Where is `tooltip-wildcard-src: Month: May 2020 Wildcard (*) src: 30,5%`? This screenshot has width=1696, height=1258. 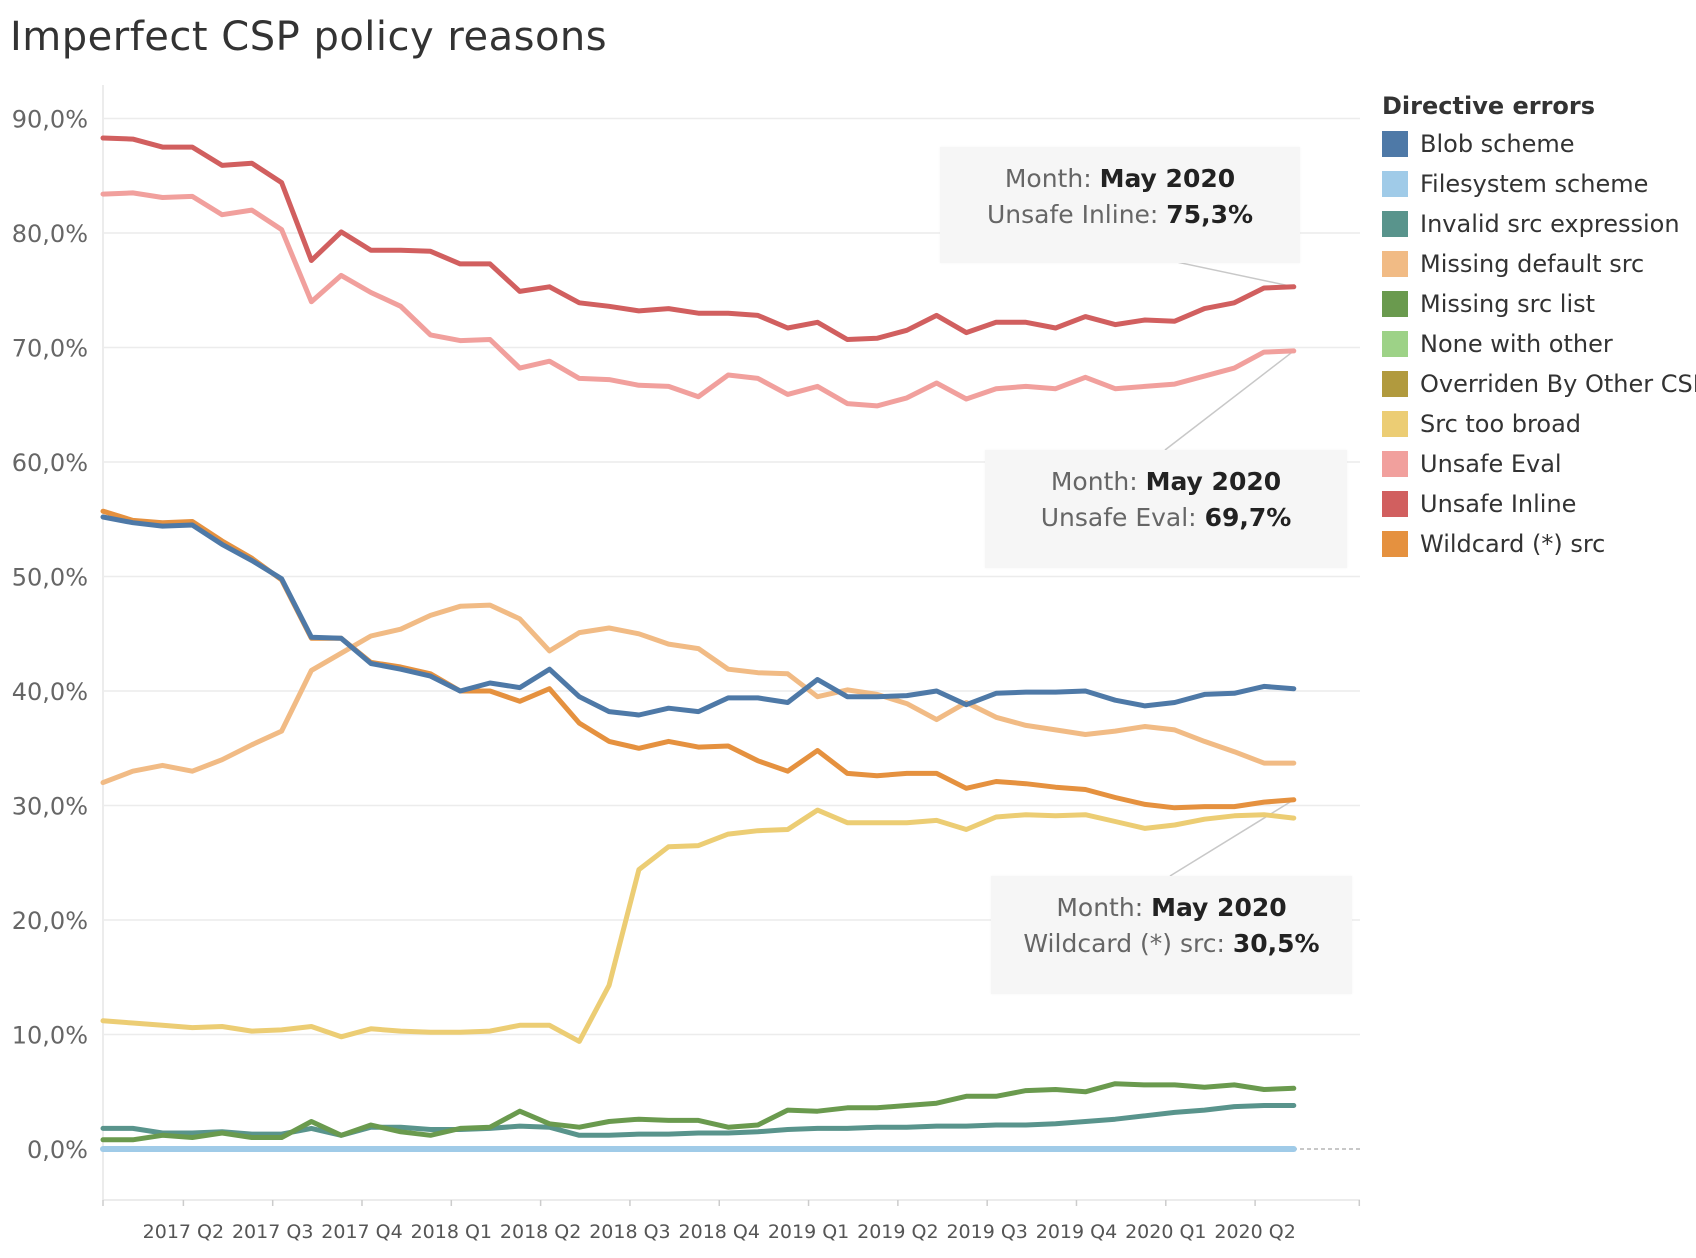
tooltip-wildcard-src: Month: May 2020 Wildcard (*) src: 30,5% is located at coordinates (1171, 935).